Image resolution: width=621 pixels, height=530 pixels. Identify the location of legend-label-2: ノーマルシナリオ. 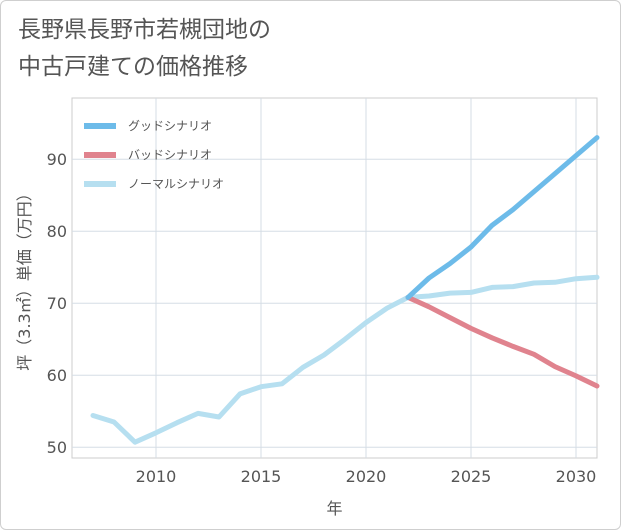
(176, 184).